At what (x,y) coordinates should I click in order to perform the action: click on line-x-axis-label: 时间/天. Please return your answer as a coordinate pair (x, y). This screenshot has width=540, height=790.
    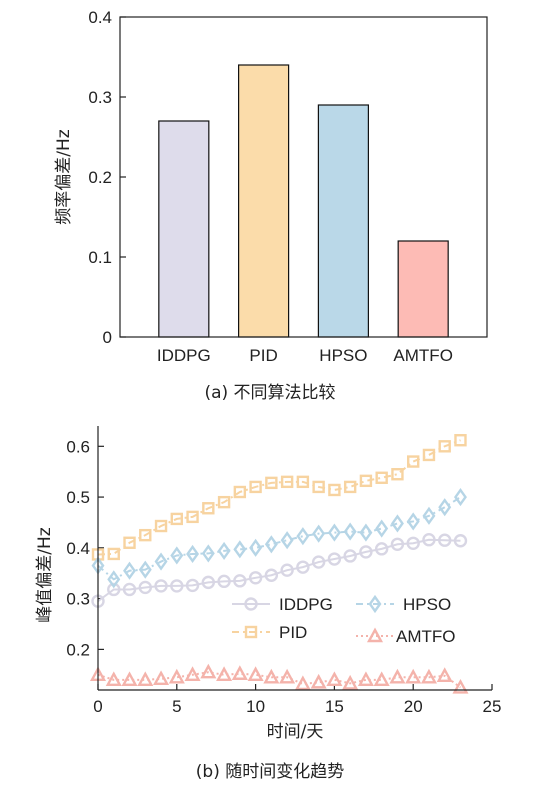
    Looking at the image, I should click on (295, 732).